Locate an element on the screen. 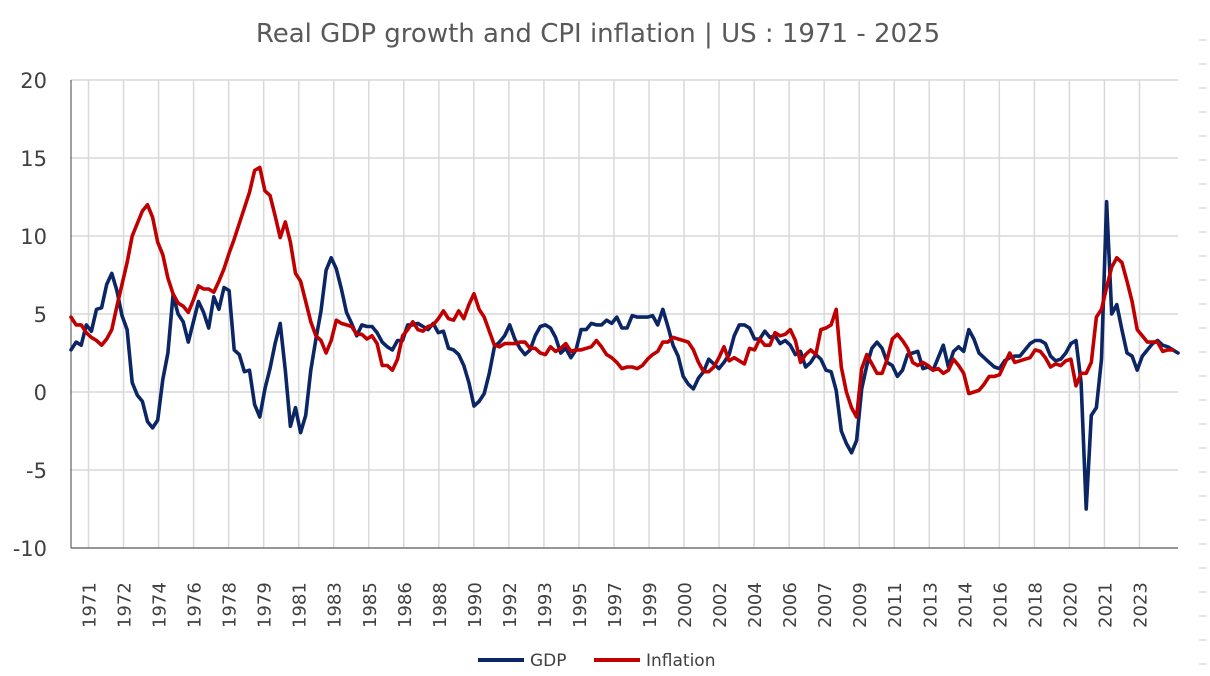 This screenshot has height=676, width=1210. x-tick-label: 1983 is located at coordinates (335, 605).